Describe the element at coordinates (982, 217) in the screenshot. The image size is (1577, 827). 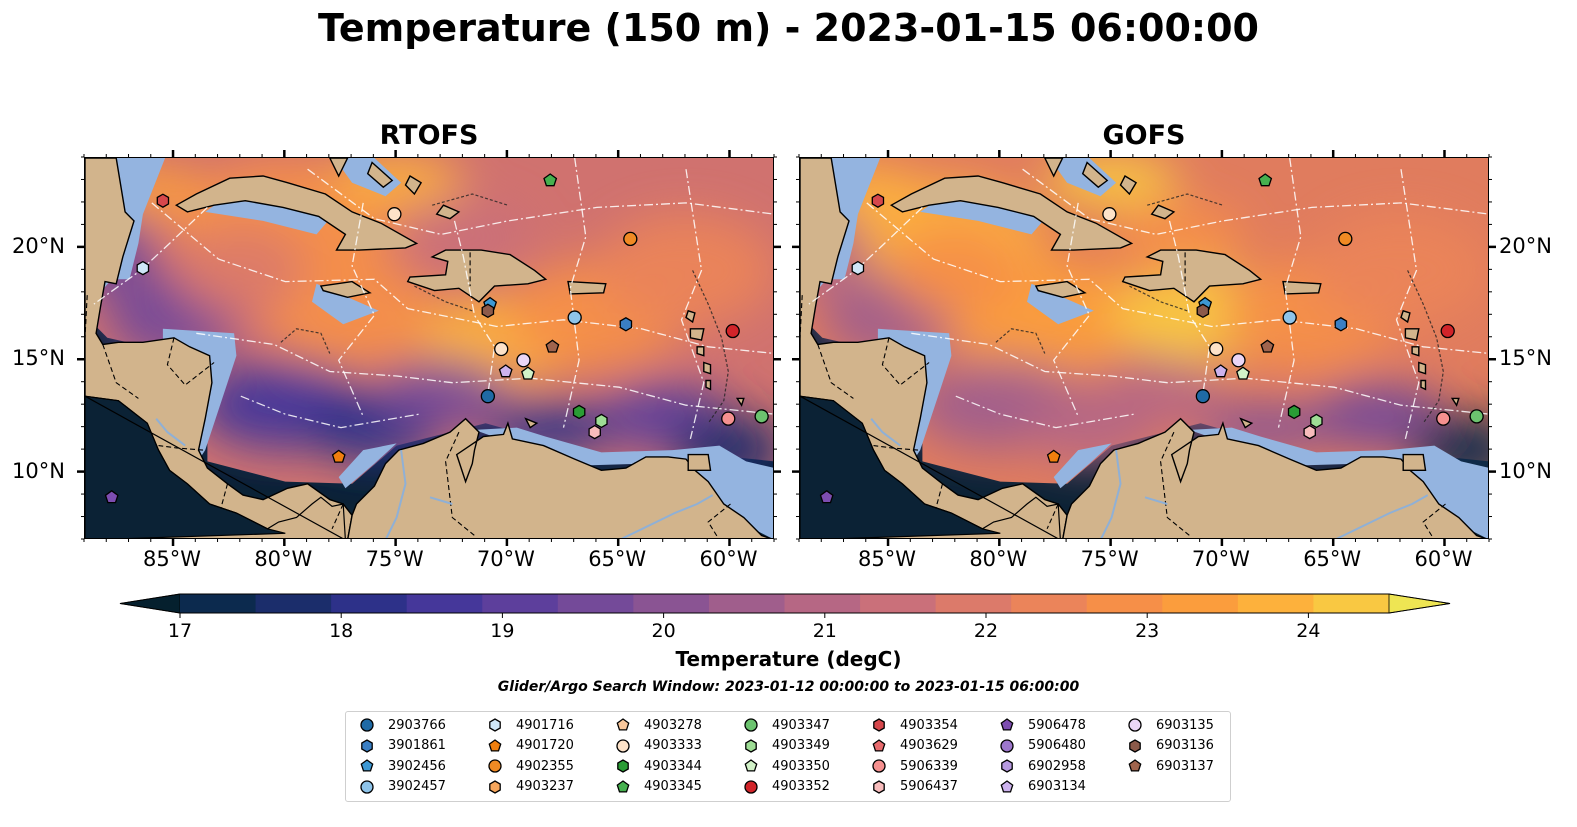
I see `shelf-cubaShelfS` at that location.